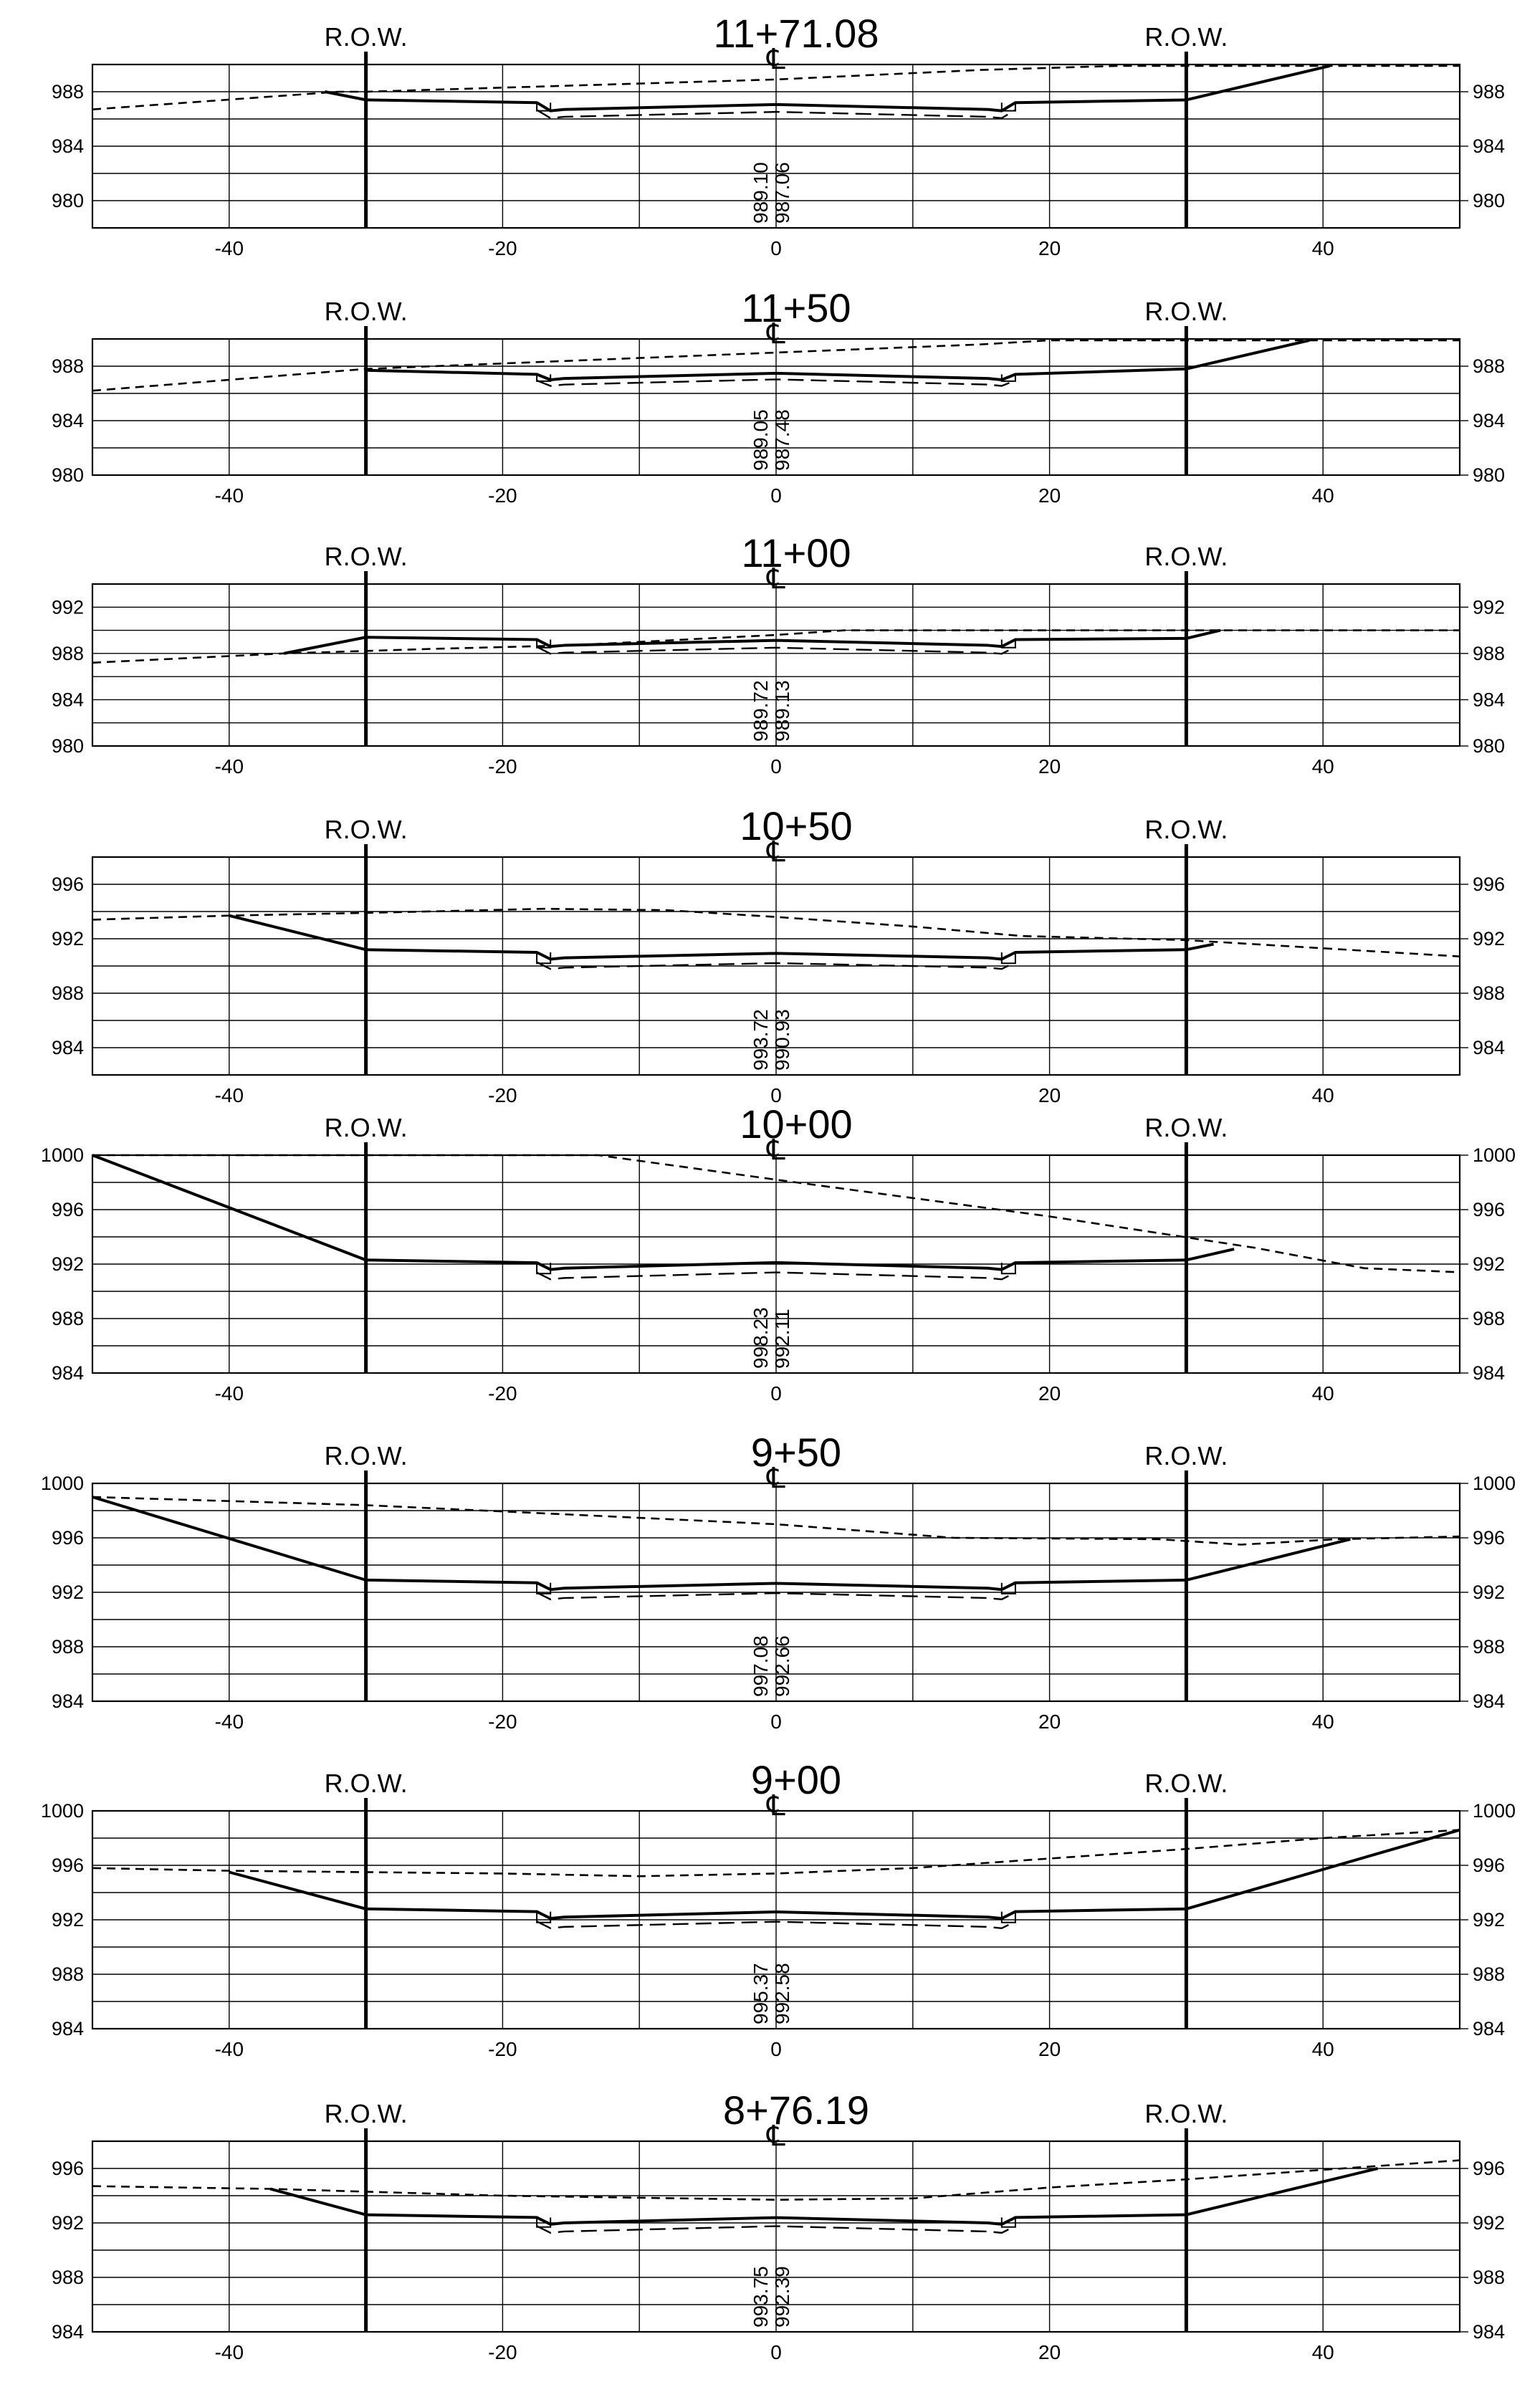 The height and width of the screenshot is (2382, 1540). What do you see at coordinates (761, 1993) in the screenshot?
I see `ground-elevation-label: 995.37` at bounding box center [761, 1993].